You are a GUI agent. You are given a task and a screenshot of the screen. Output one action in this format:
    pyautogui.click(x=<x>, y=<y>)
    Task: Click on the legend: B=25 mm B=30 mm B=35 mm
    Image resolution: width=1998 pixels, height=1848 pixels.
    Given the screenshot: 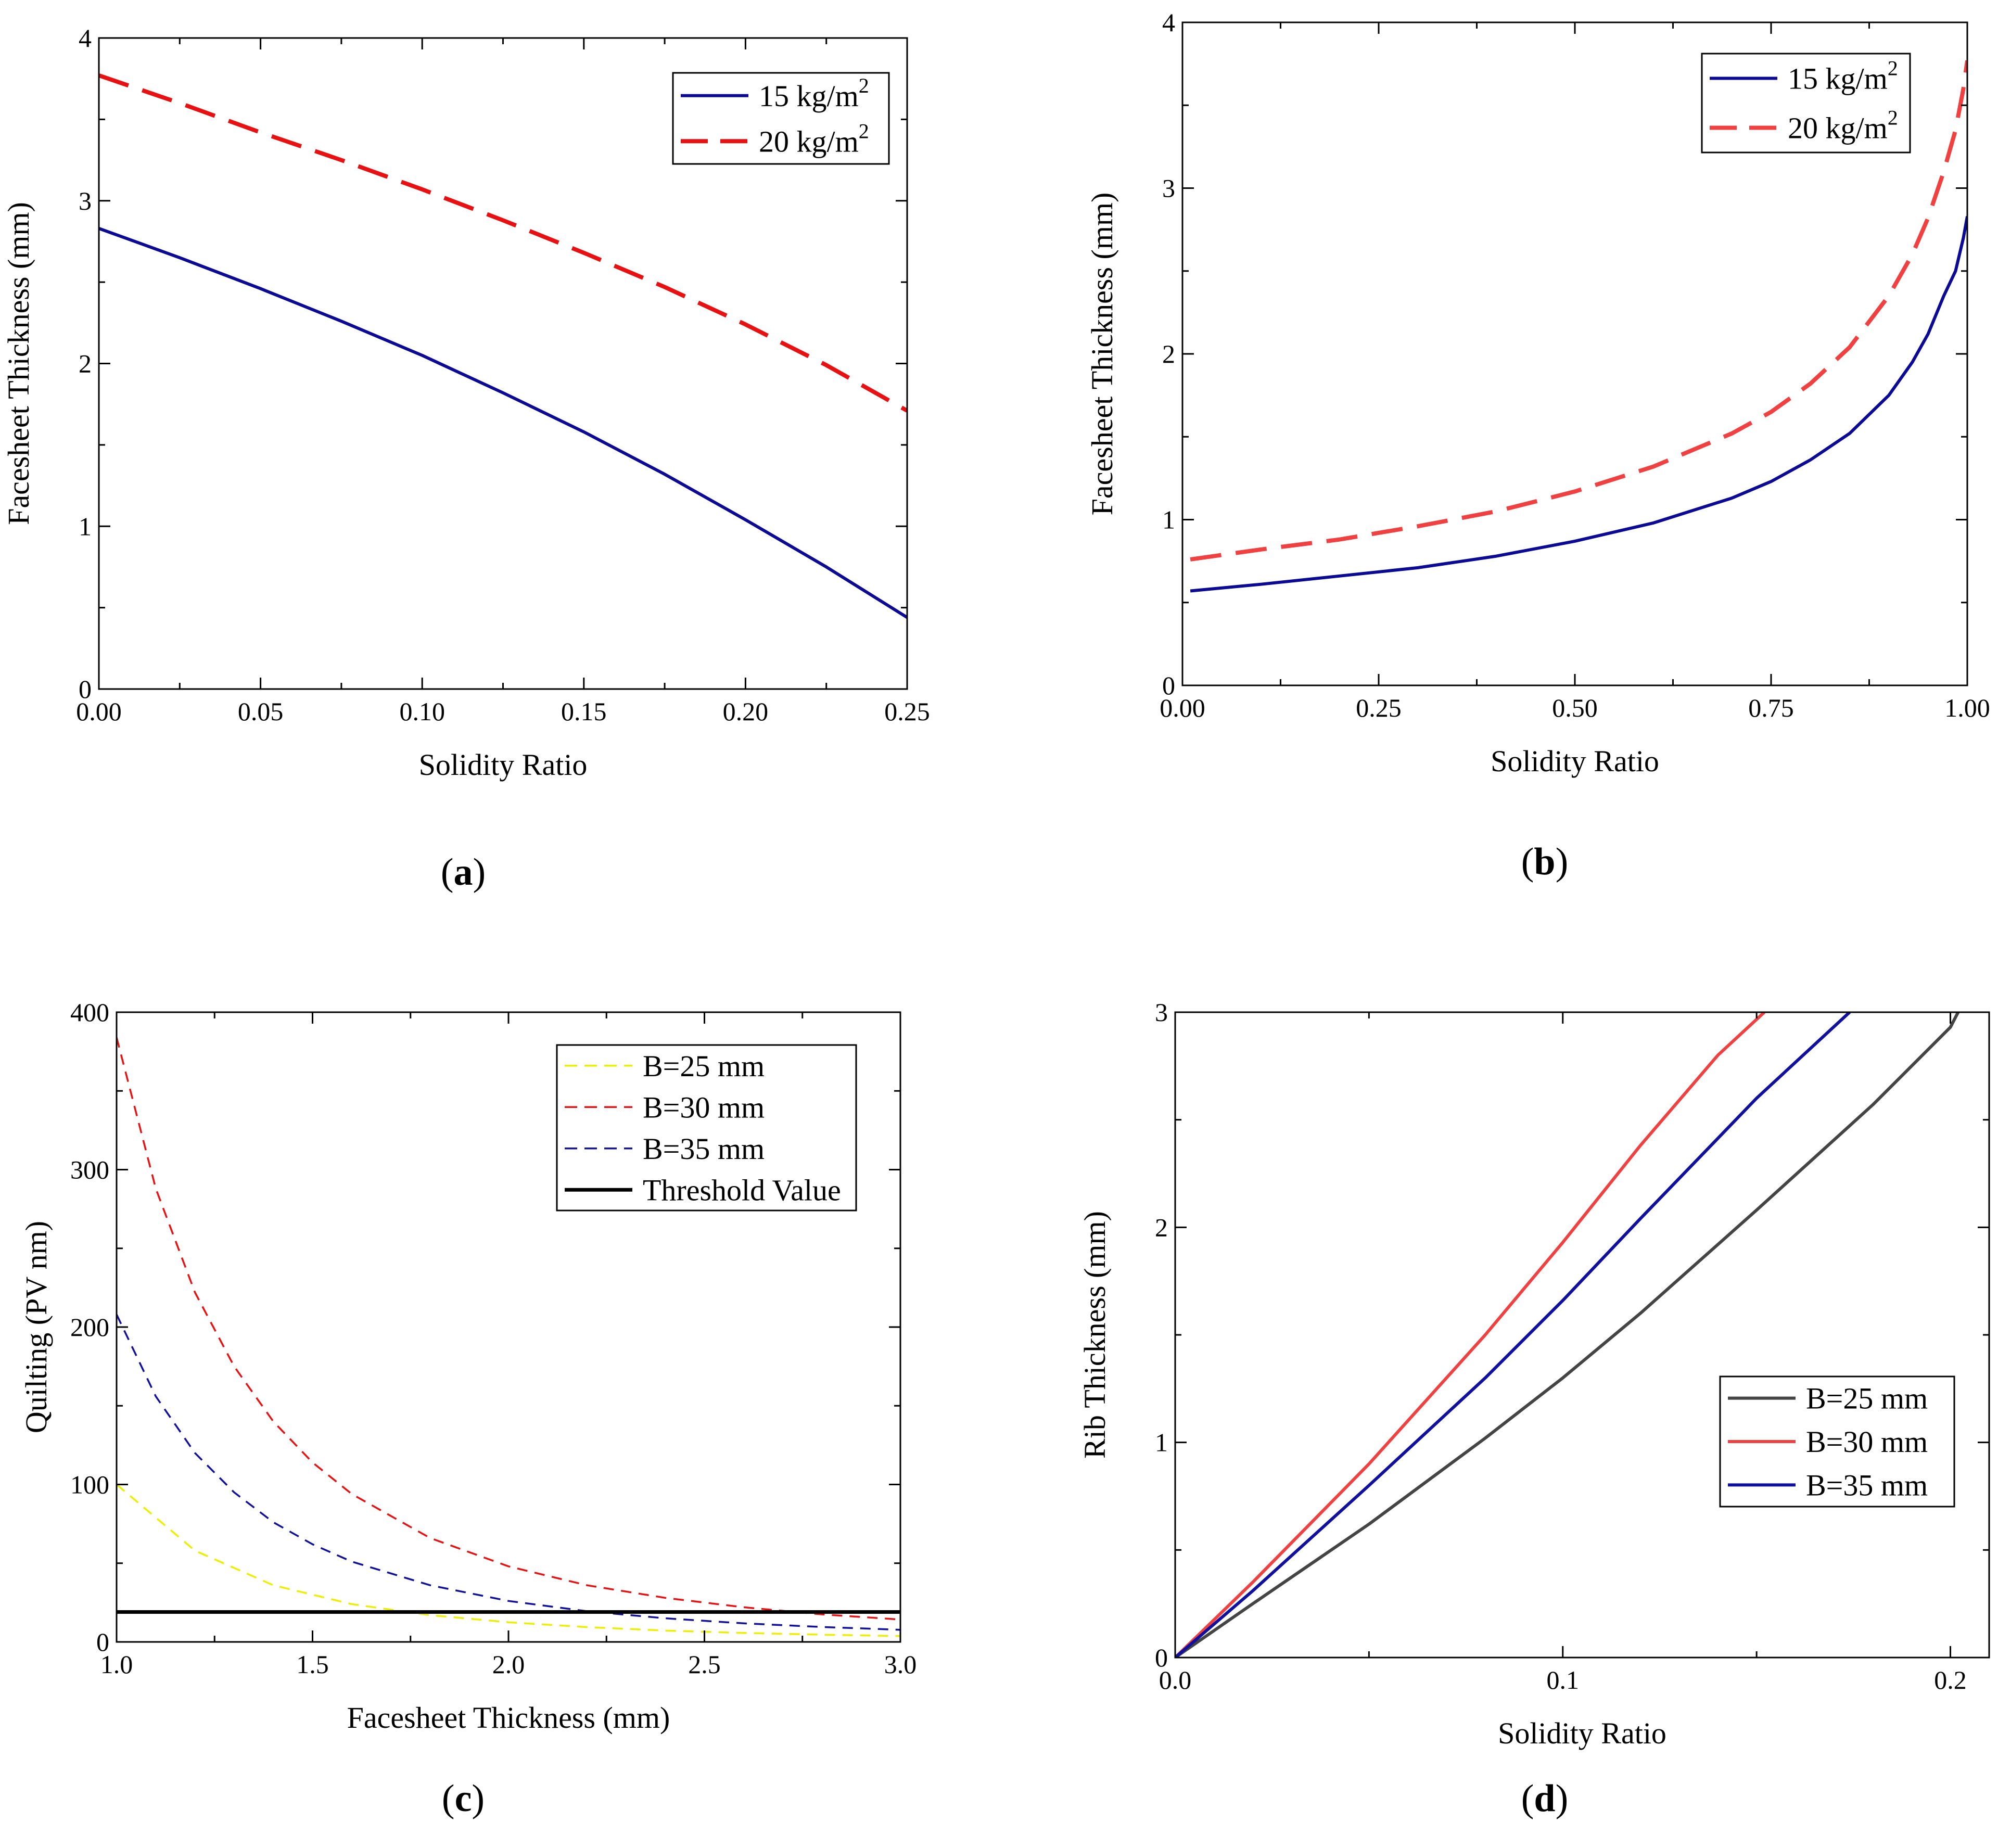 What is the action you would take?
    pyautogui.click(x=1837, y=1441)
    